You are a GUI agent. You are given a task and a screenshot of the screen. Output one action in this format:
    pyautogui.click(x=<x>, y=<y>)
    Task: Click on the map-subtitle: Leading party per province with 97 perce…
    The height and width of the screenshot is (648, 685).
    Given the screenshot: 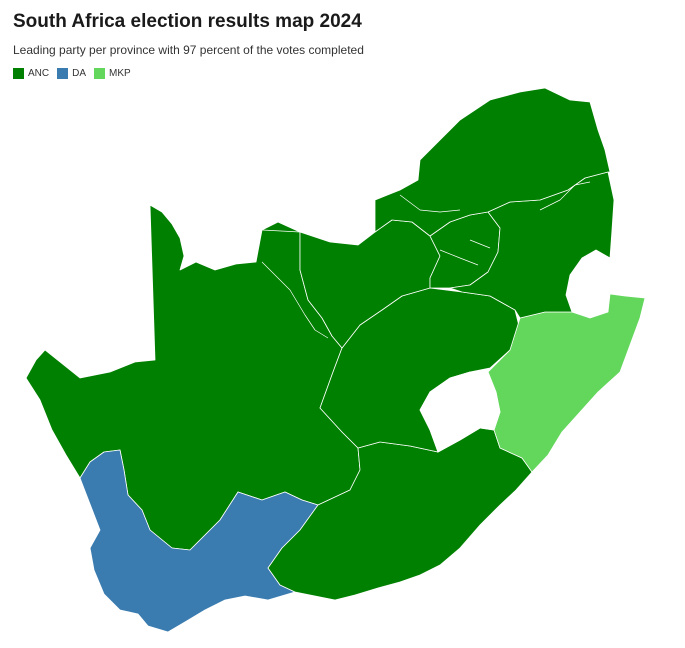 What is the action you would take?
    pyautogui.click(x=188, y=50)
    